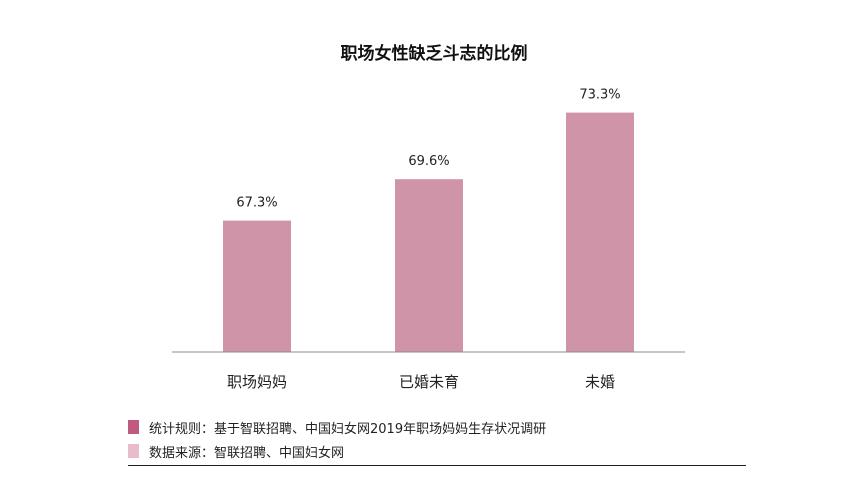 The width and height of the screenshot is (848, 489). What do you see at coordinates (600, 382) in the screenshot?
I see `category-label-2: 未婚` at bounding box center [600, 382].